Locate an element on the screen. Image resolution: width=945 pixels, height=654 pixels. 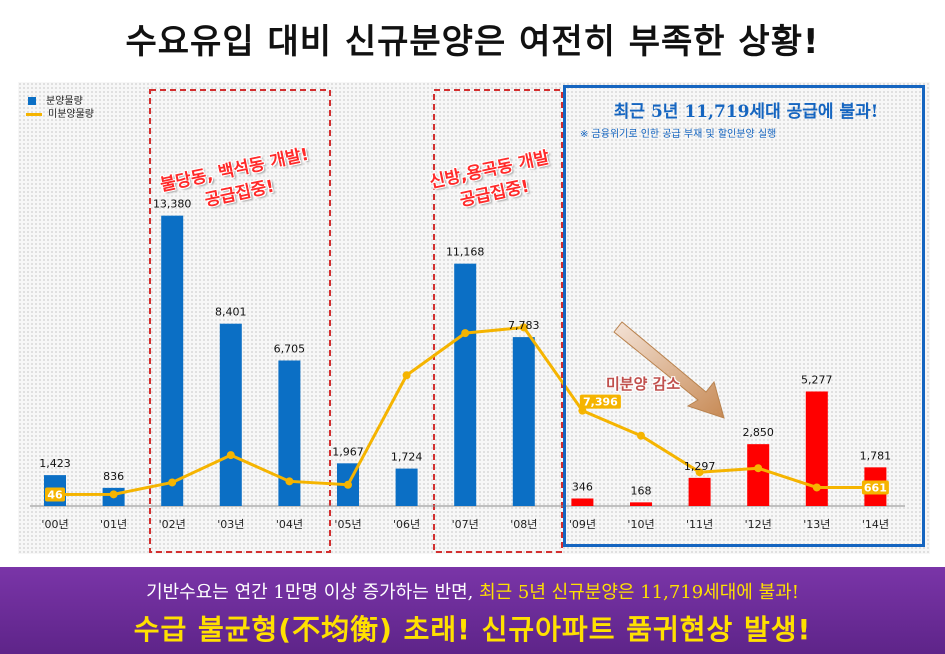
footer-line2: 수급 불균형(不均衡) 초래! 신규아파트 품귀현상 발생! is located at coordinates (472, 629).